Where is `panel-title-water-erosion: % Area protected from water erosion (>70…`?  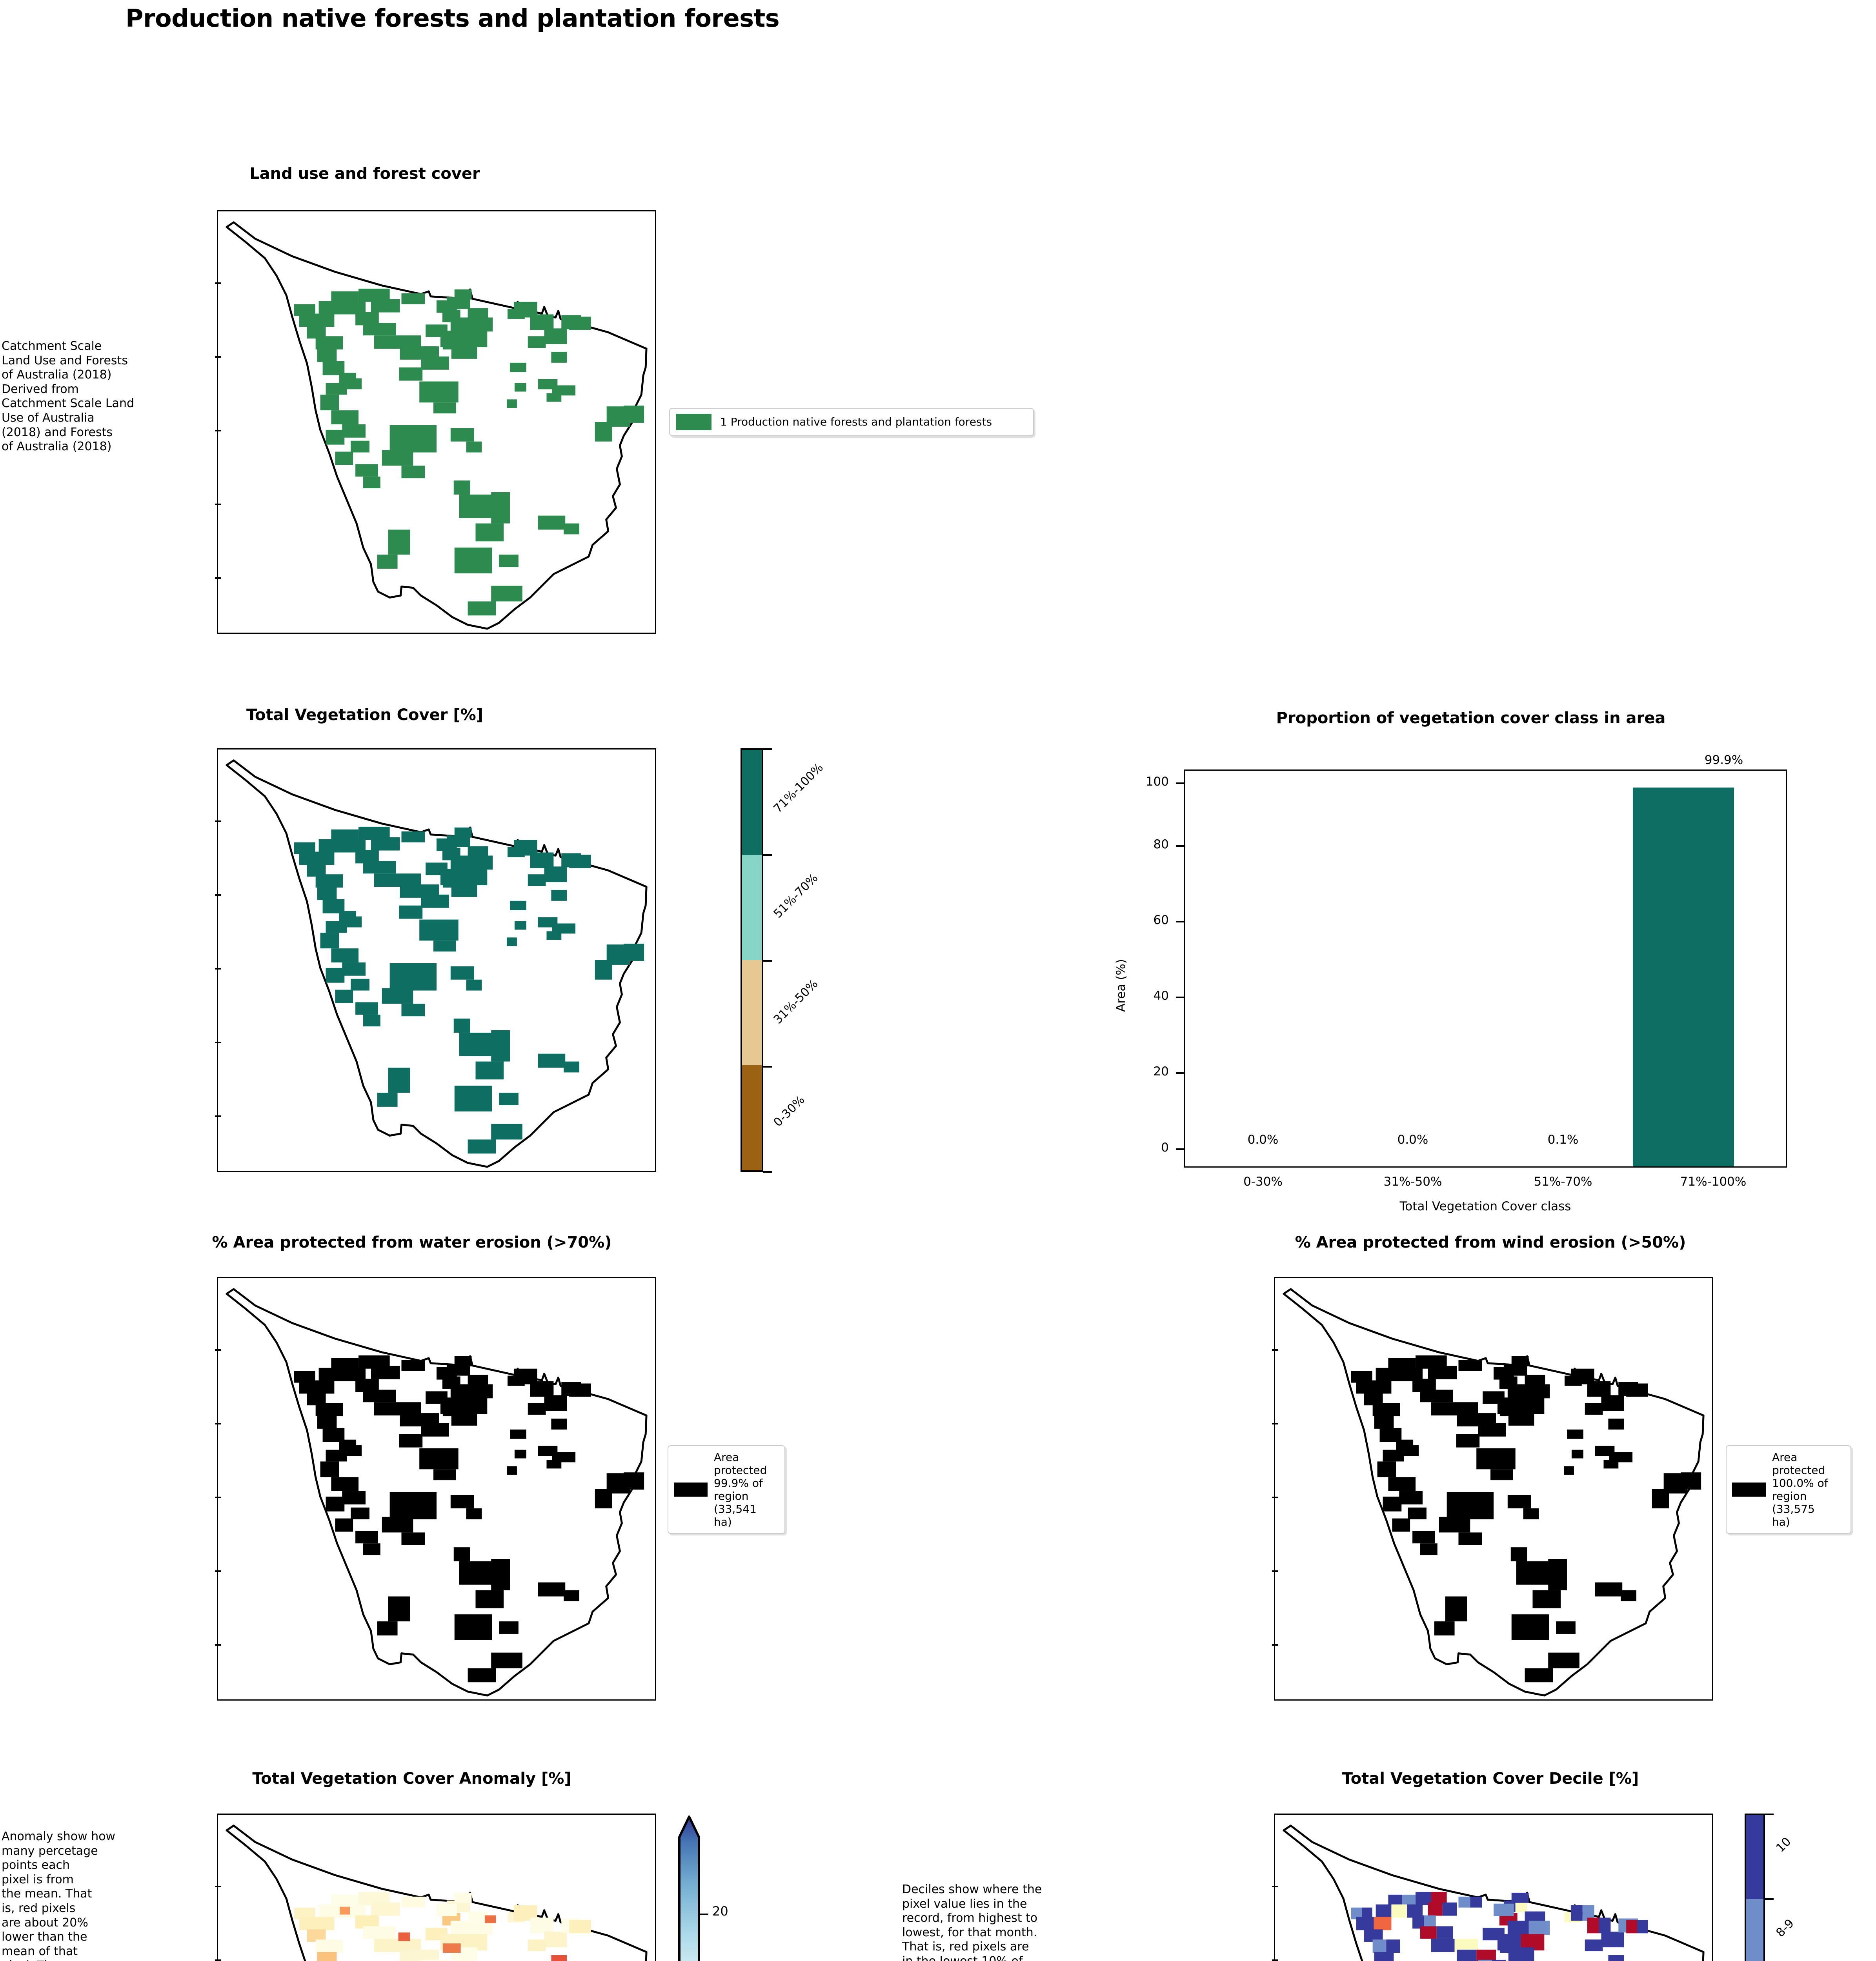 panel-title-water-erosion: % Area protected from water erosion (>70… is located at coordinates (412, 1242).